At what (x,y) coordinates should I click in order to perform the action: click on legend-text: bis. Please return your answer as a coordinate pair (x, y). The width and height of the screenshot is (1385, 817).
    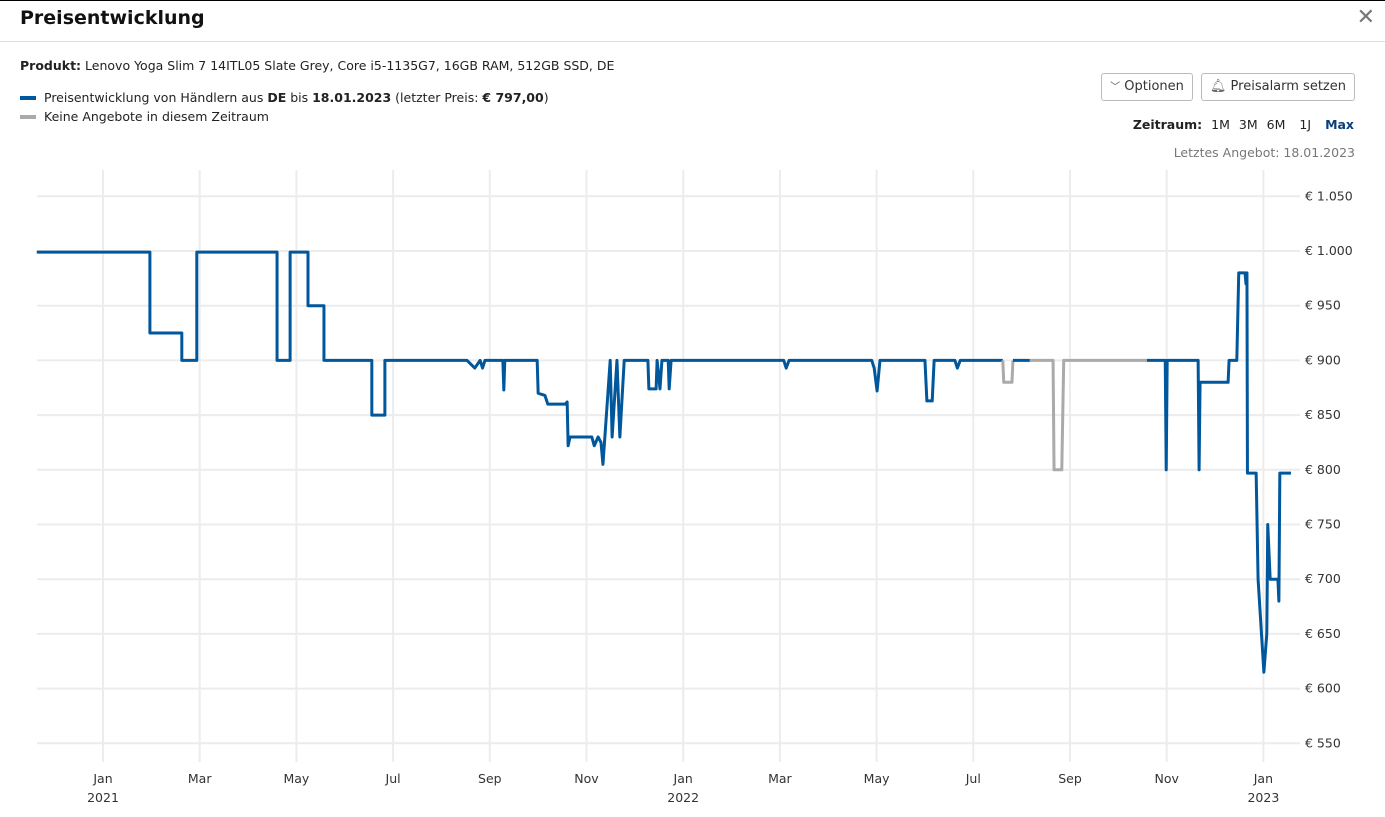
    Looking at the image, I should click on (299, 97).